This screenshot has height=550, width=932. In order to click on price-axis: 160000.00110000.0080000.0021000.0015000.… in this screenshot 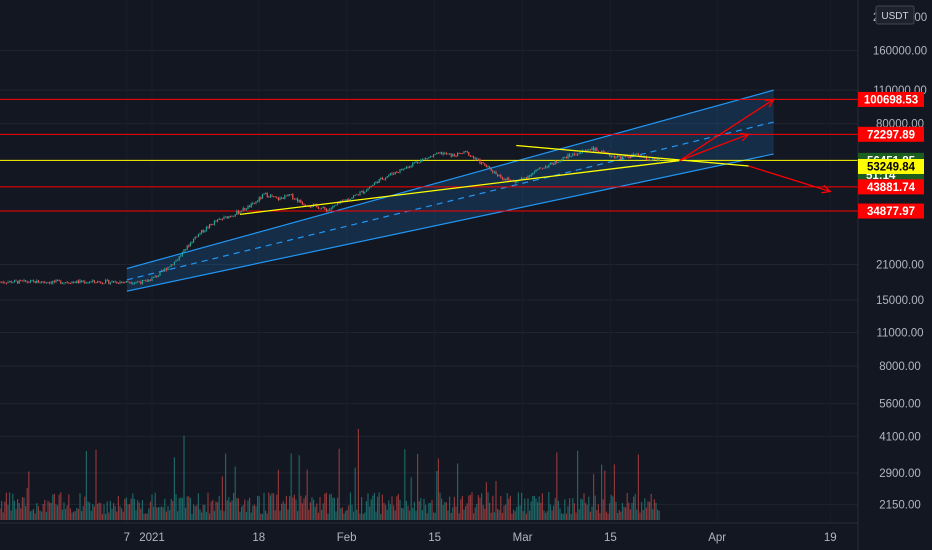, I will do `click(892, 275)`.